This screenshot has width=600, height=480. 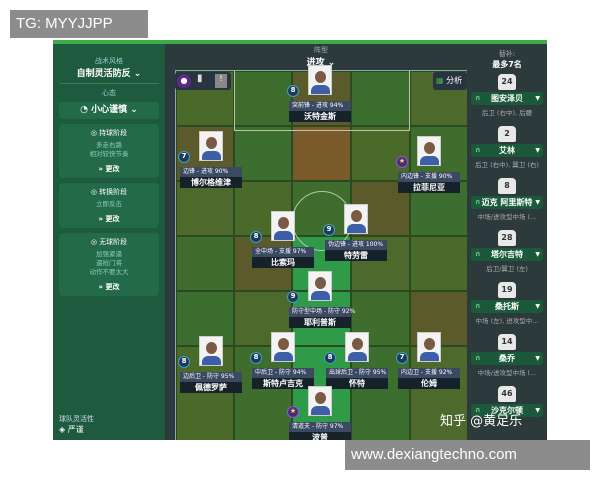 I want to click on phase-title-text: 持球阶段, so click(x=113, y=133).